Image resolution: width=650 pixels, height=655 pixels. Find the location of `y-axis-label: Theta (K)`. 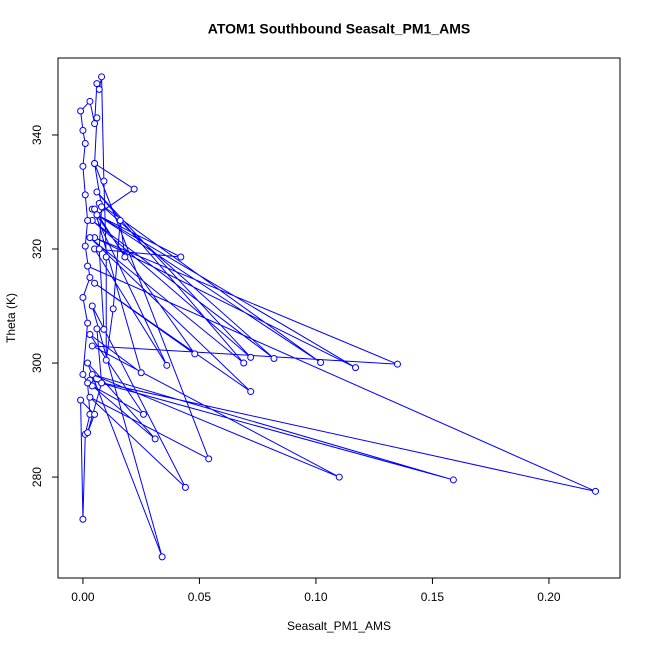

y-axis-label: Theta (K) is located at coordinates (11, 318).